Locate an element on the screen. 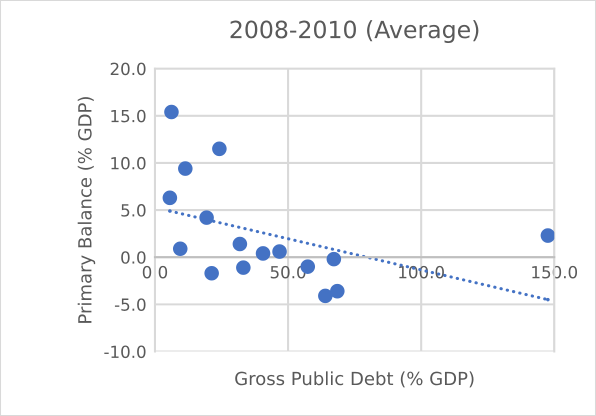 The height and width of the screenshot is (416, 596). y-axis-title: Primary Balance (% GDP) is located at coordinates (87, 210).